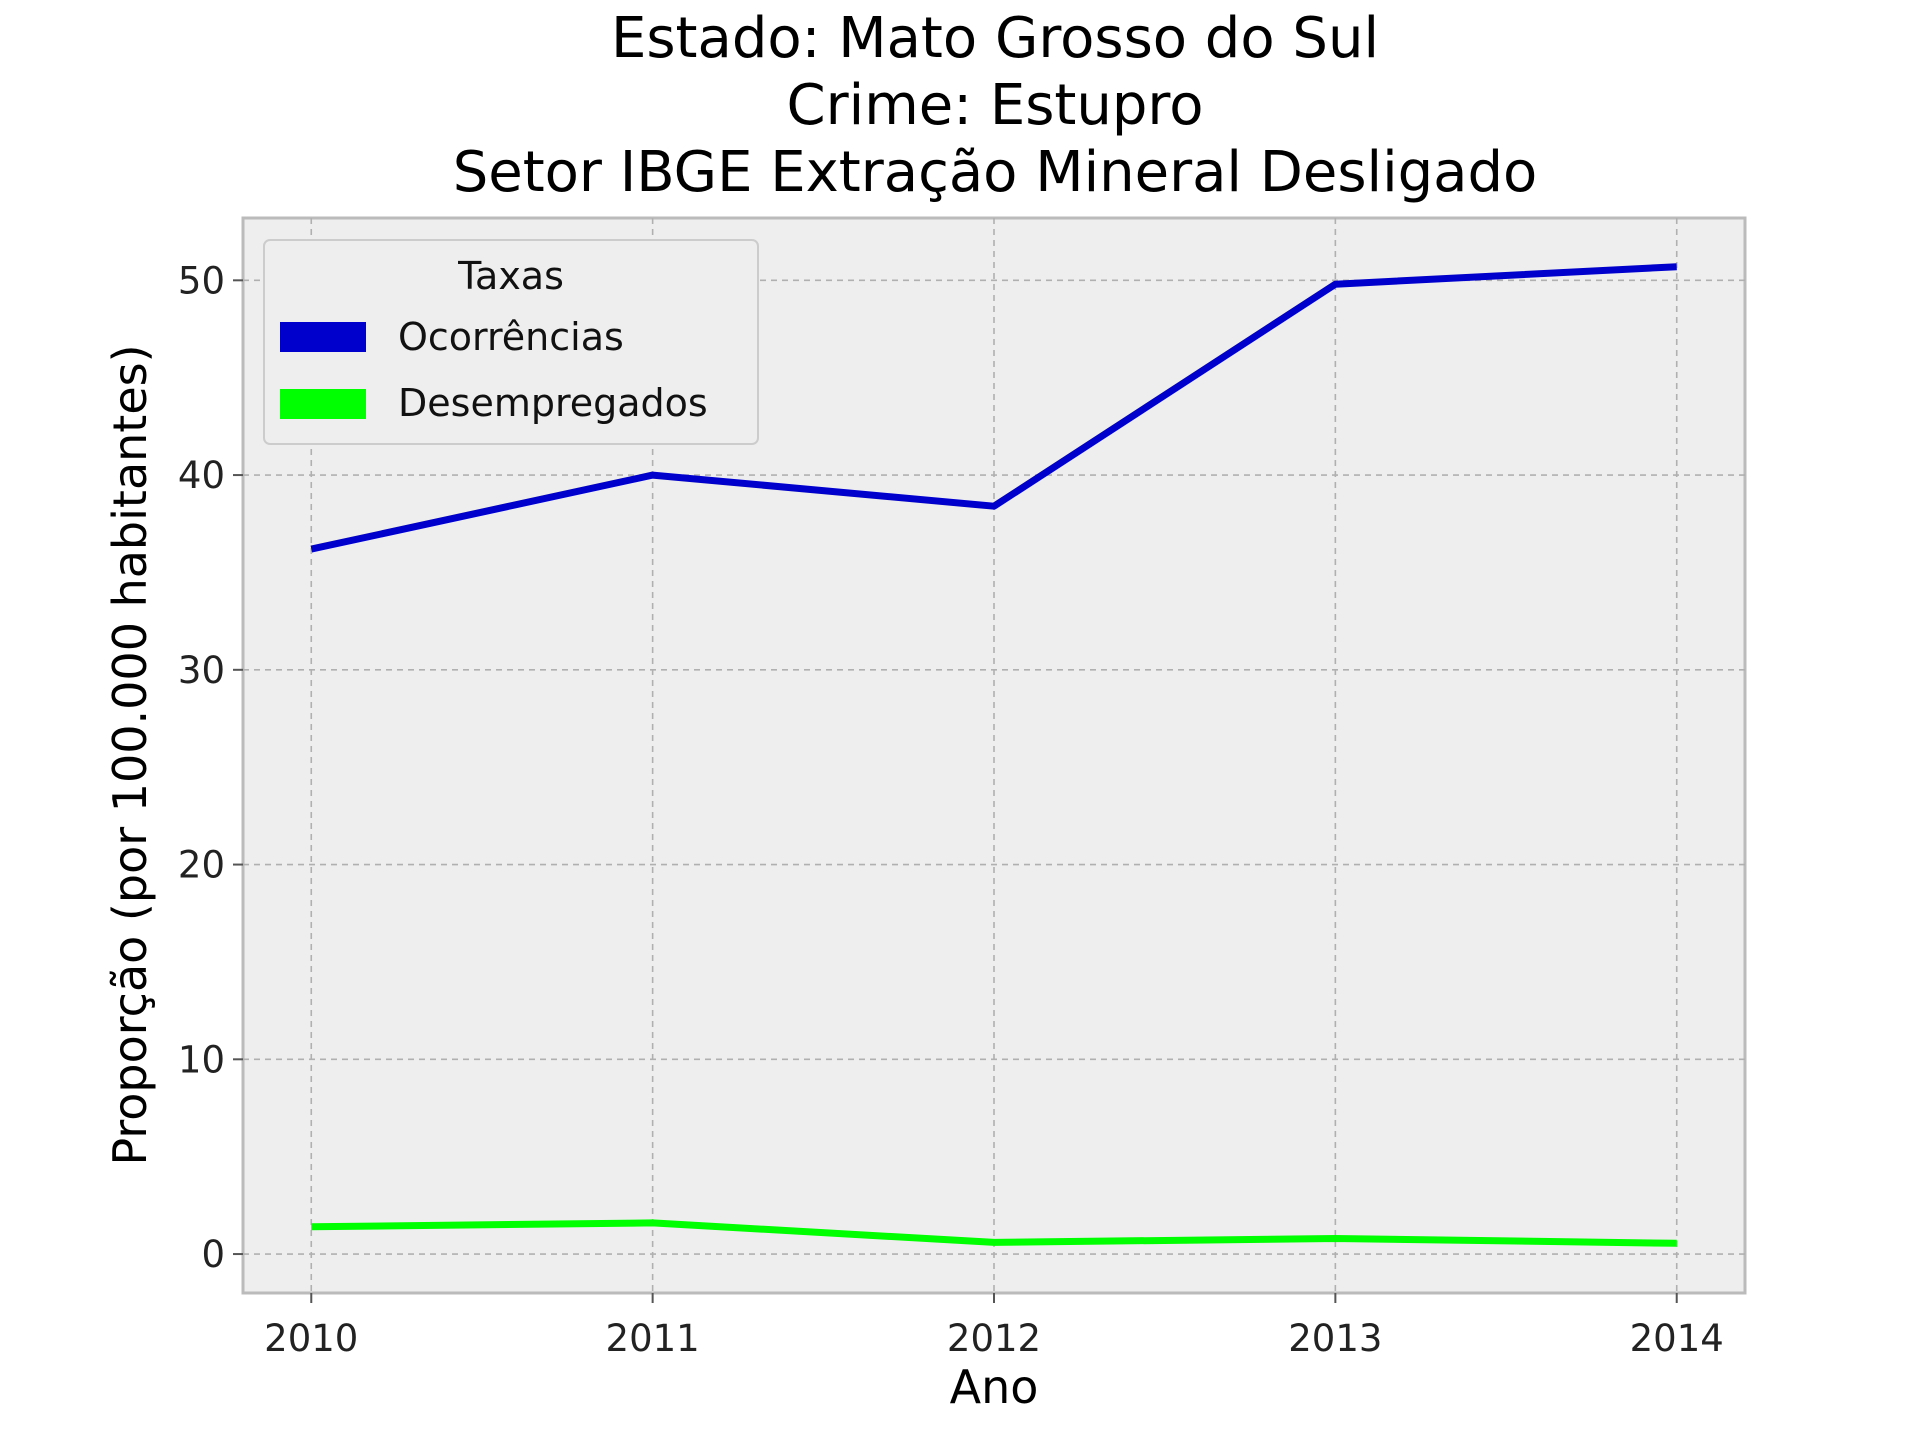  What do you see at coordinates (323, 337) in the screenshot?
I see `legend-swatch-ocorrencias` at bounding box center [323, 337].